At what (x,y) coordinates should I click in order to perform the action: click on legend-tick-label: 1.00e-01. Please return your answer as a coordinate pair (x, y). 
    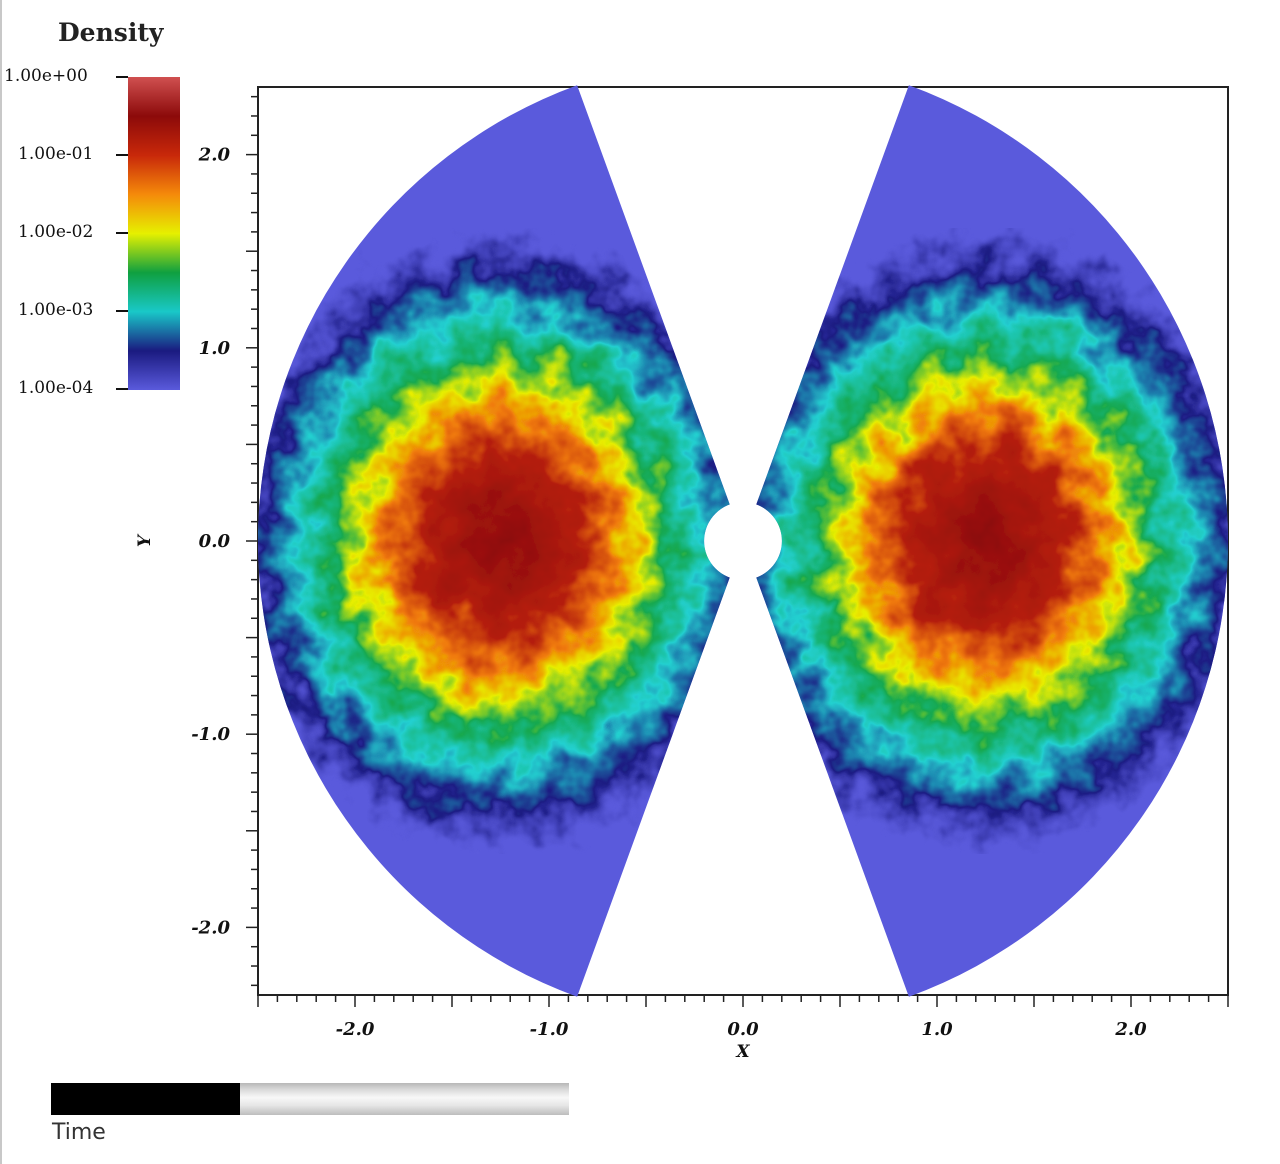
    Looking at the image, I should click on (56, 154).